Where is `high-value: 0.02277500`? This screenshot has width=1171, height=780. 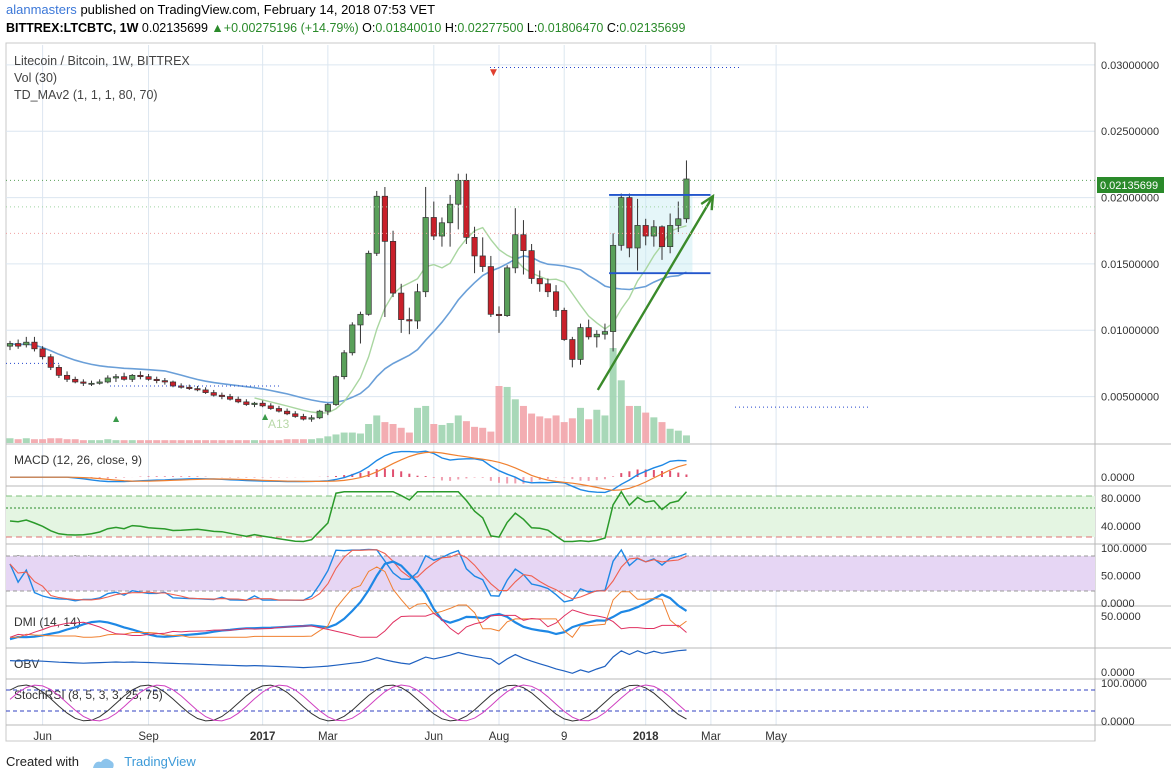 high-value: 0.02277500 is located at coordinates (490, 28).